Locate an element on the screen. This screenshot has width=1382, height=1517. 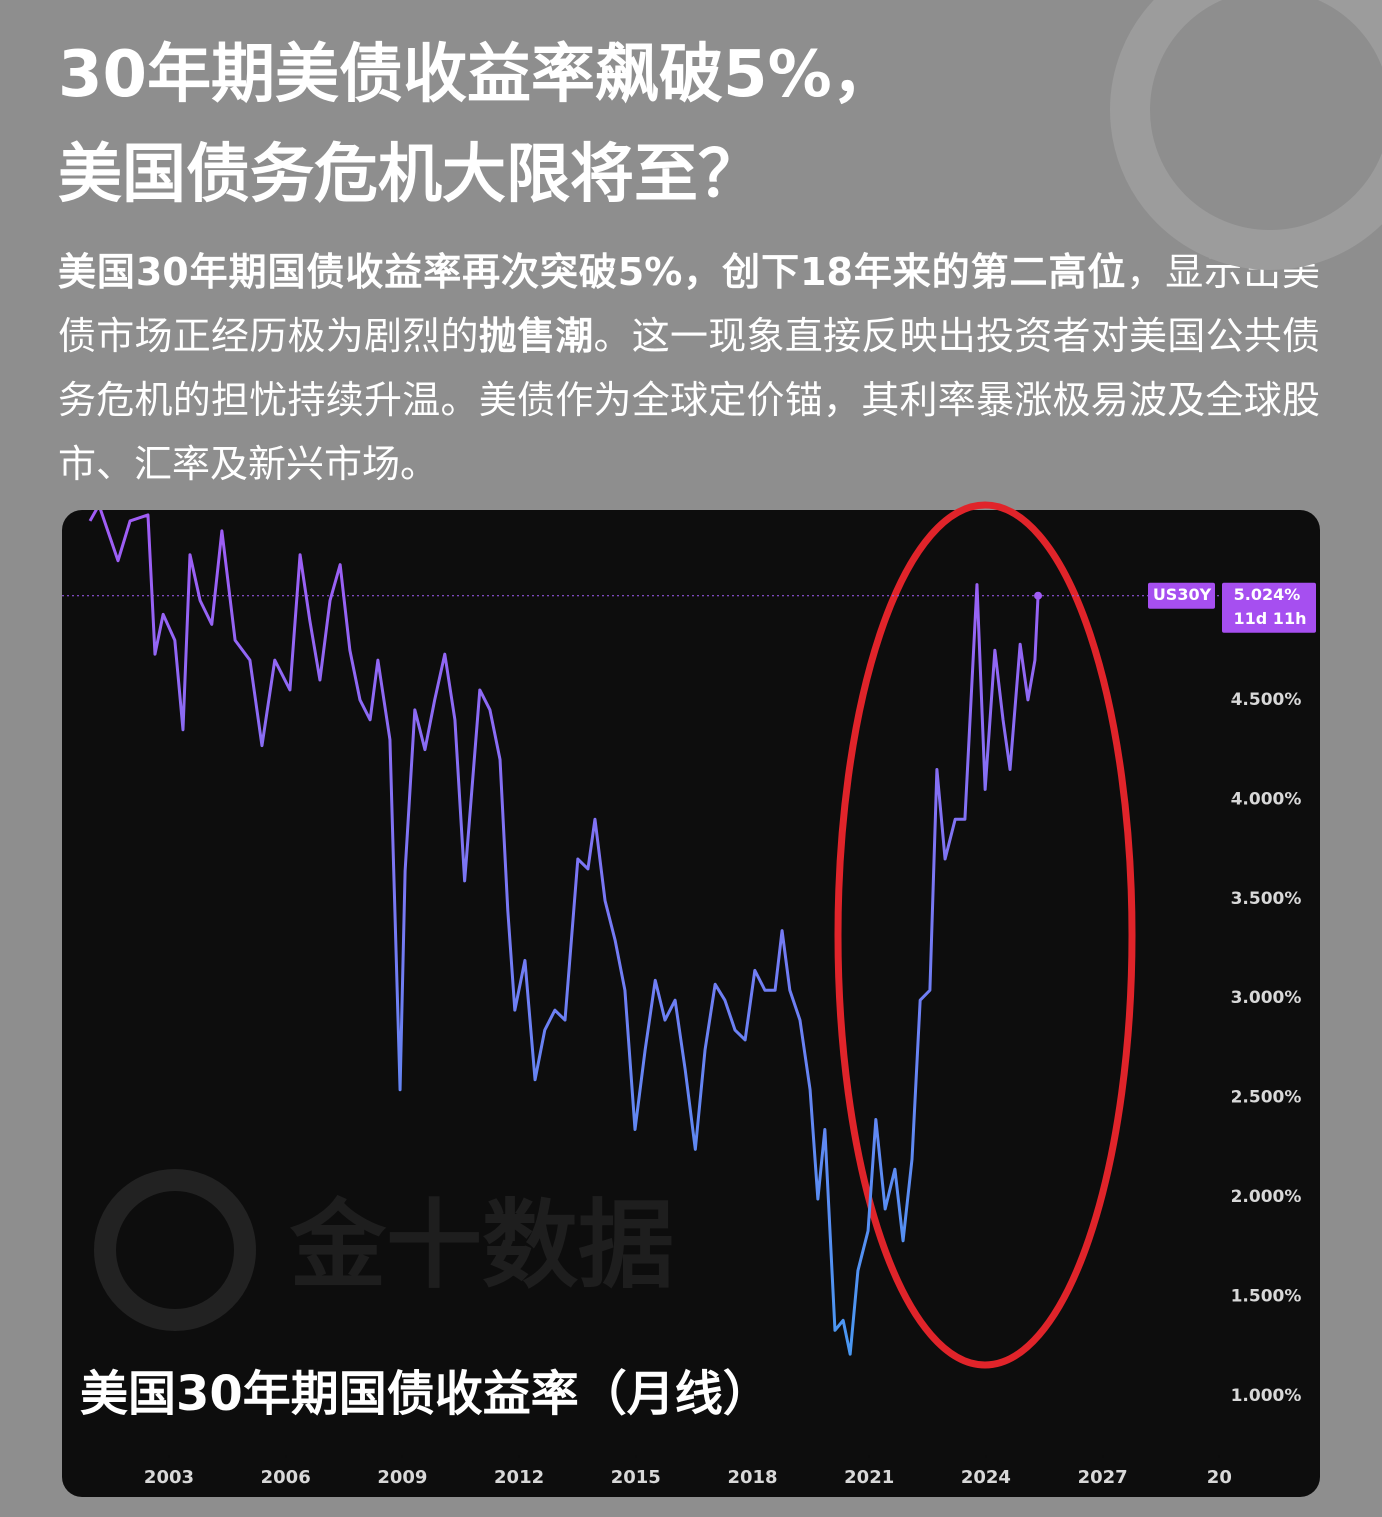
x-tick-label: 2003 is located at coordinates (169, 1477).